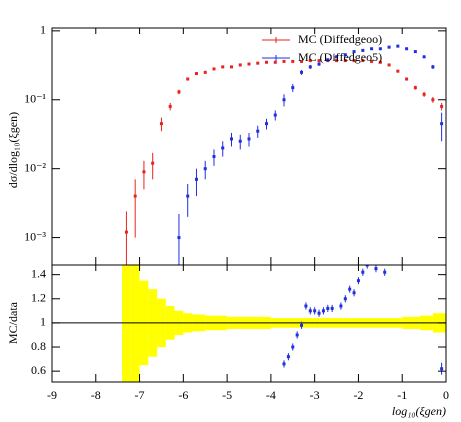  Describe the element at coordinates (38, 370) in the screenshot. I see `y-tick-label: 0.6` at that location.